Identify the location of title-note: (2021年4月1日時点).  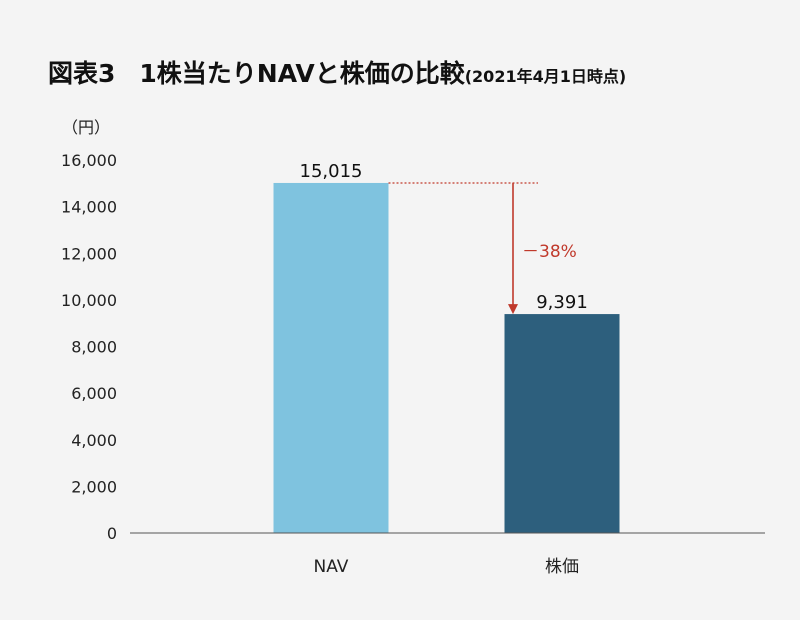
(545, 76).